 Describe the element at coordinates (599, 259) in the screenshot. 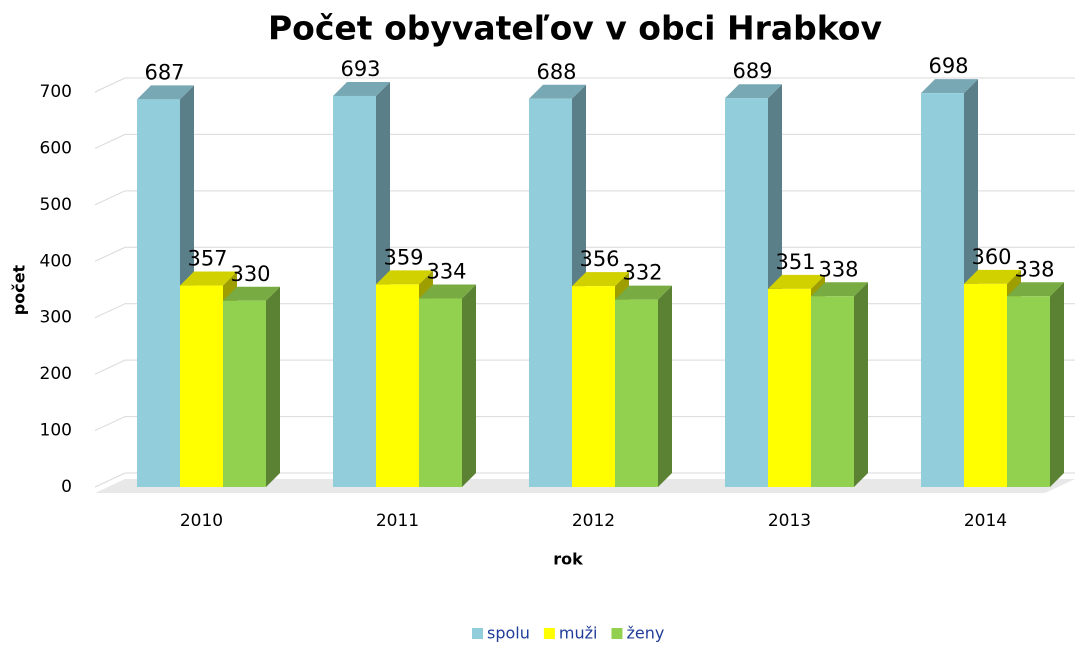

I see `data-label: 356` at that location.